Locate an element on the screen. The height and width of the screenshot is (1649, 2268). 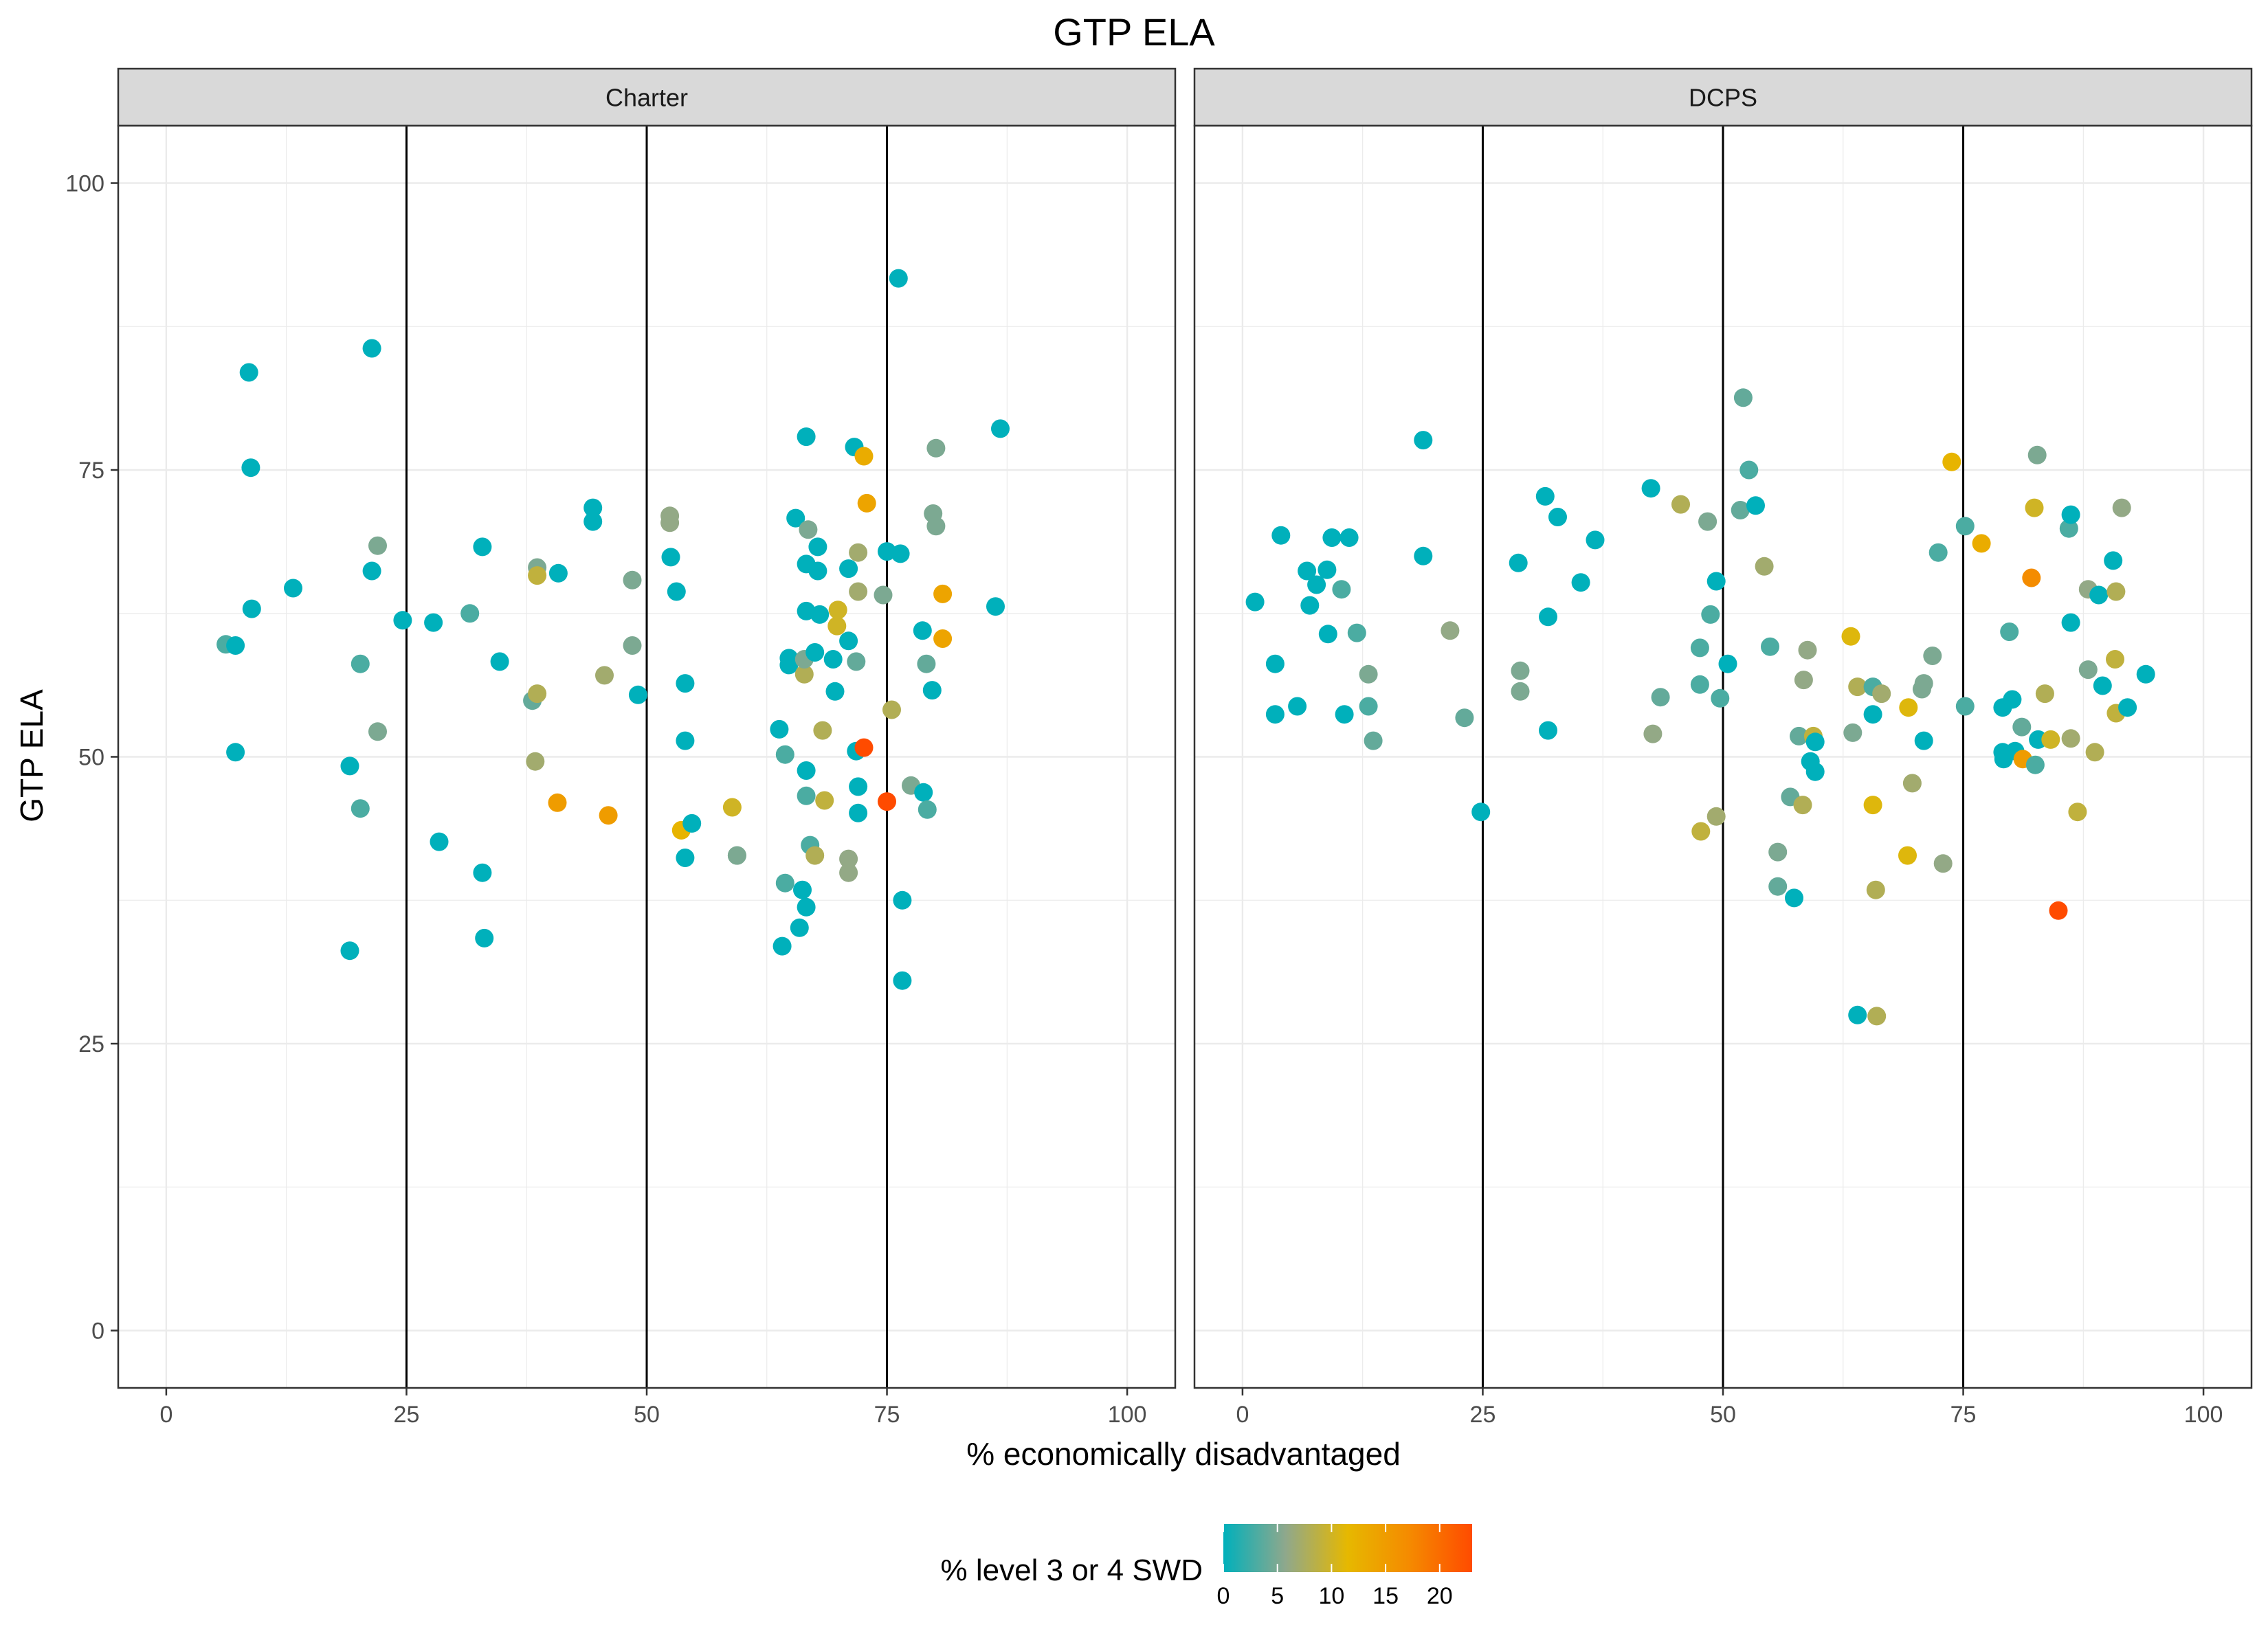
x-tick-label: 75 is located at coordinates (1964, 1415).